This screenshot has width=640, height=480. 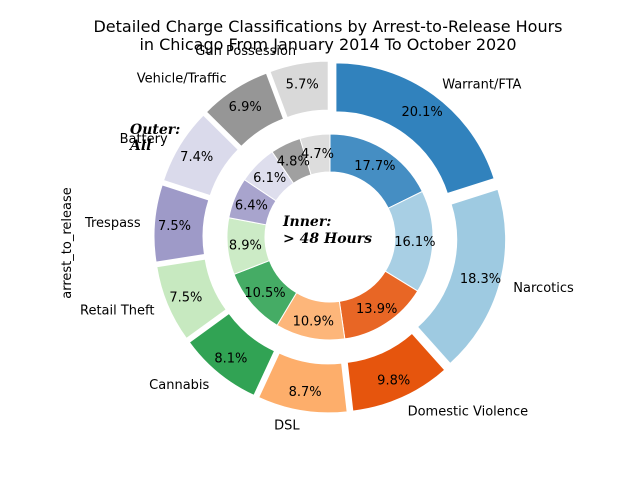 I want to click on inner-note-line-2: > 48 Hours, so click(x=327, y=239).